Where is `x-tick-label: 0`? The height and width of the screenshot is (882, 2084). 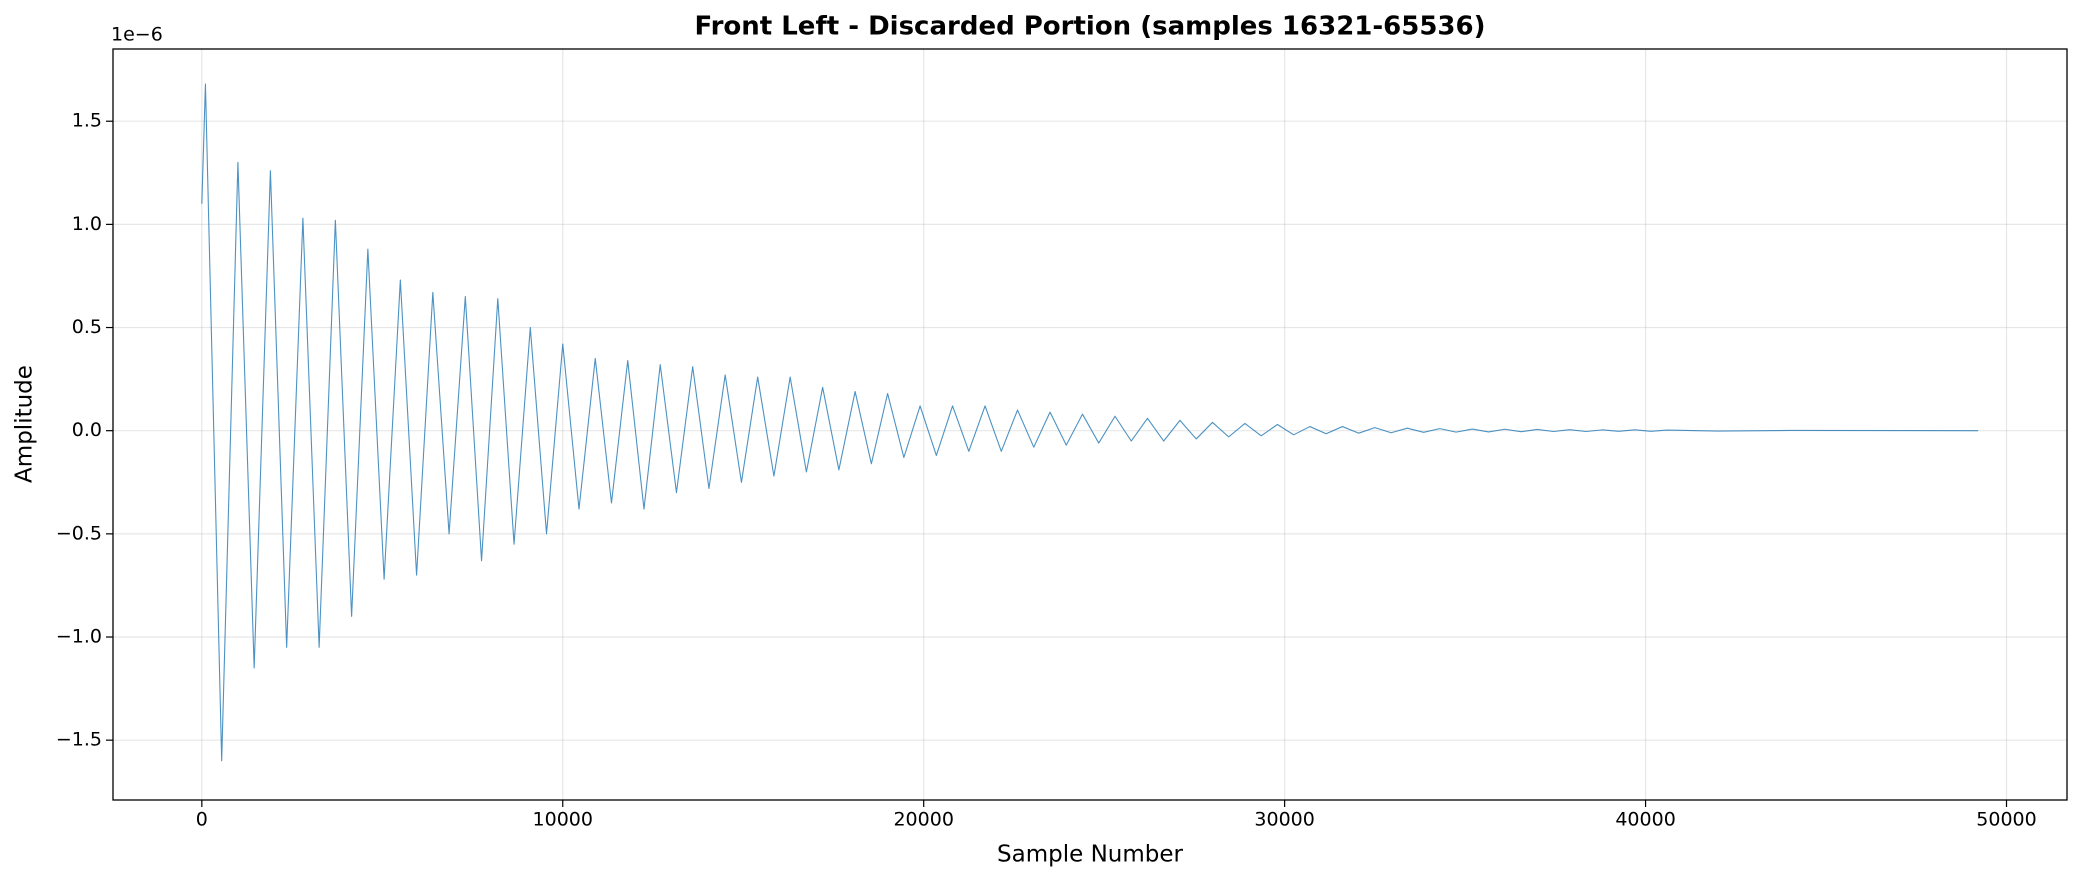
x-tick-label: 0 is located at coordinates (202, 820).